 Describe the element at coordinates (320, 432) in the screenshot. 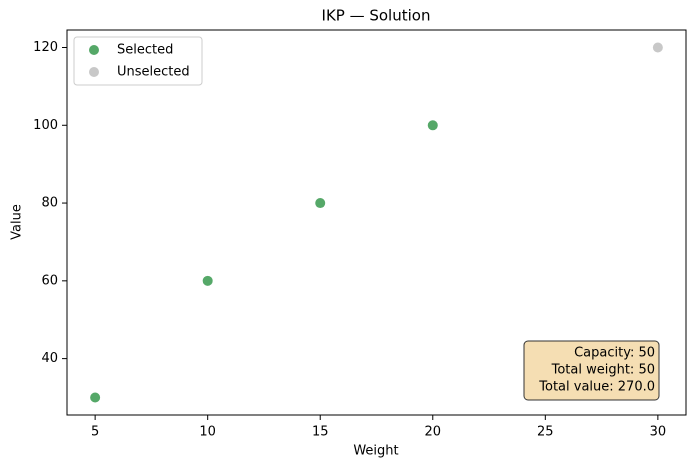

I see `x-tick-label: 15` at that location.